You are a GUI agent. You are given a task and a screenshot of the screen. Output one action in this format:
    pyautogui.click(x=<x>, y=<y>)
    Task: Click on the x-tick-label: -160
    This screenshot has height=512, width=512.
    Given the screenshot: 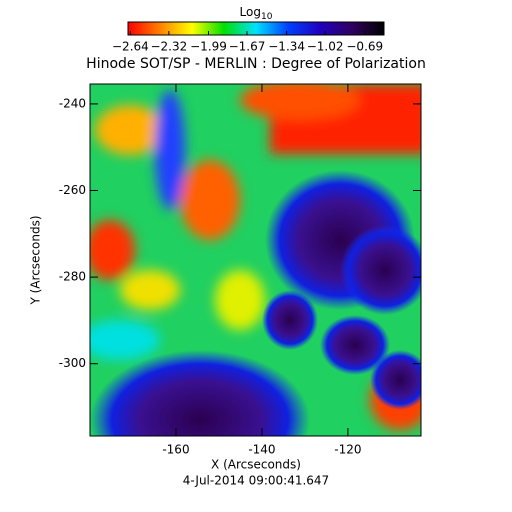 What is the action you would take?
    pyautogui.click(x=175, y=450)
    